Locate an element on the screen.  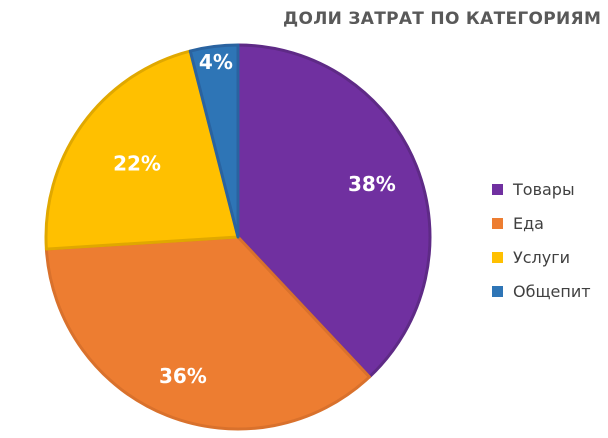
legend: Товары Еда Услуги Общепит is located at coordinates (541, 240).